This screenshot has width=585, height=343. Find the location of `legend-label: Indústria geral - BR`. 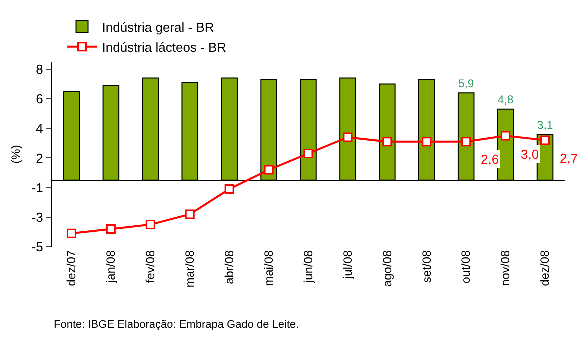

legend-label: Indústria geral - BR is located at coordinates (158, 28).